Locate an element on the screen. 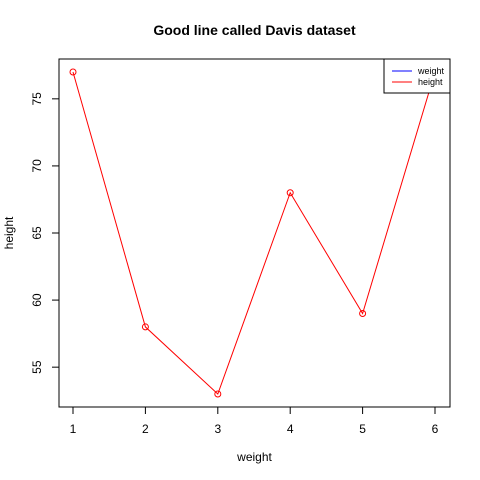  x-tick-label: 5 is located at coordinates (362, 429).